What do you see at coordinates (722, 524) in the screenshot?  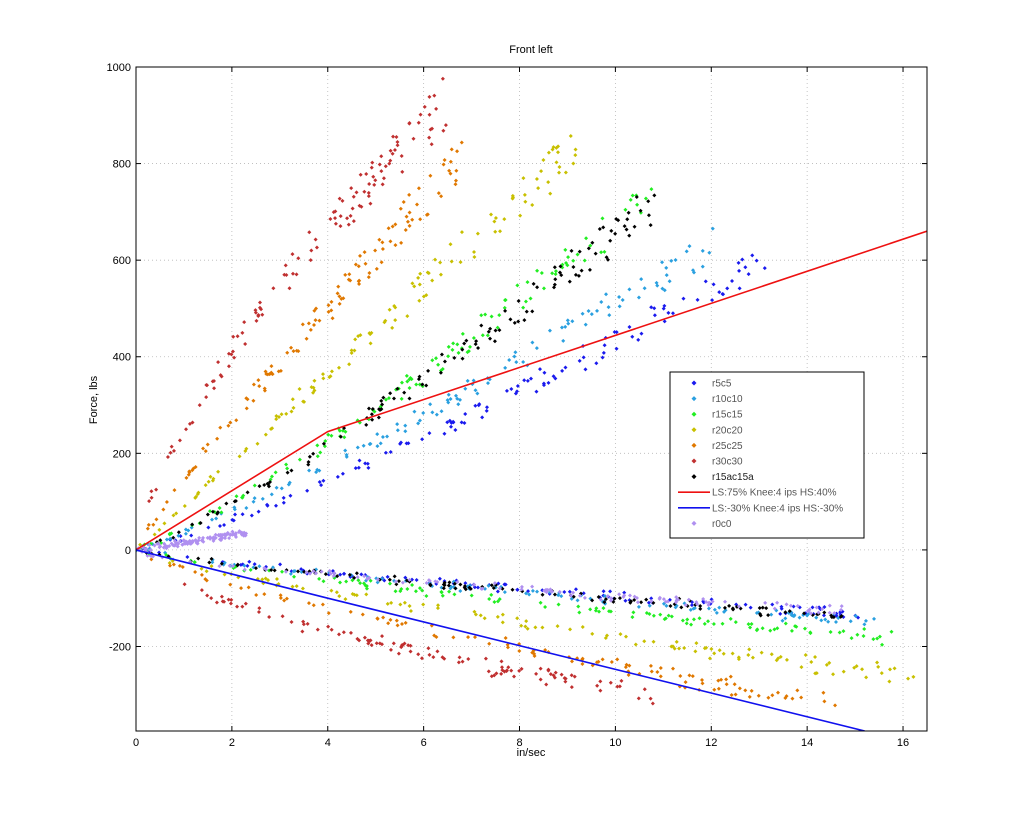 I see `legend-label: r0c0` at bounding box center [722, 524].